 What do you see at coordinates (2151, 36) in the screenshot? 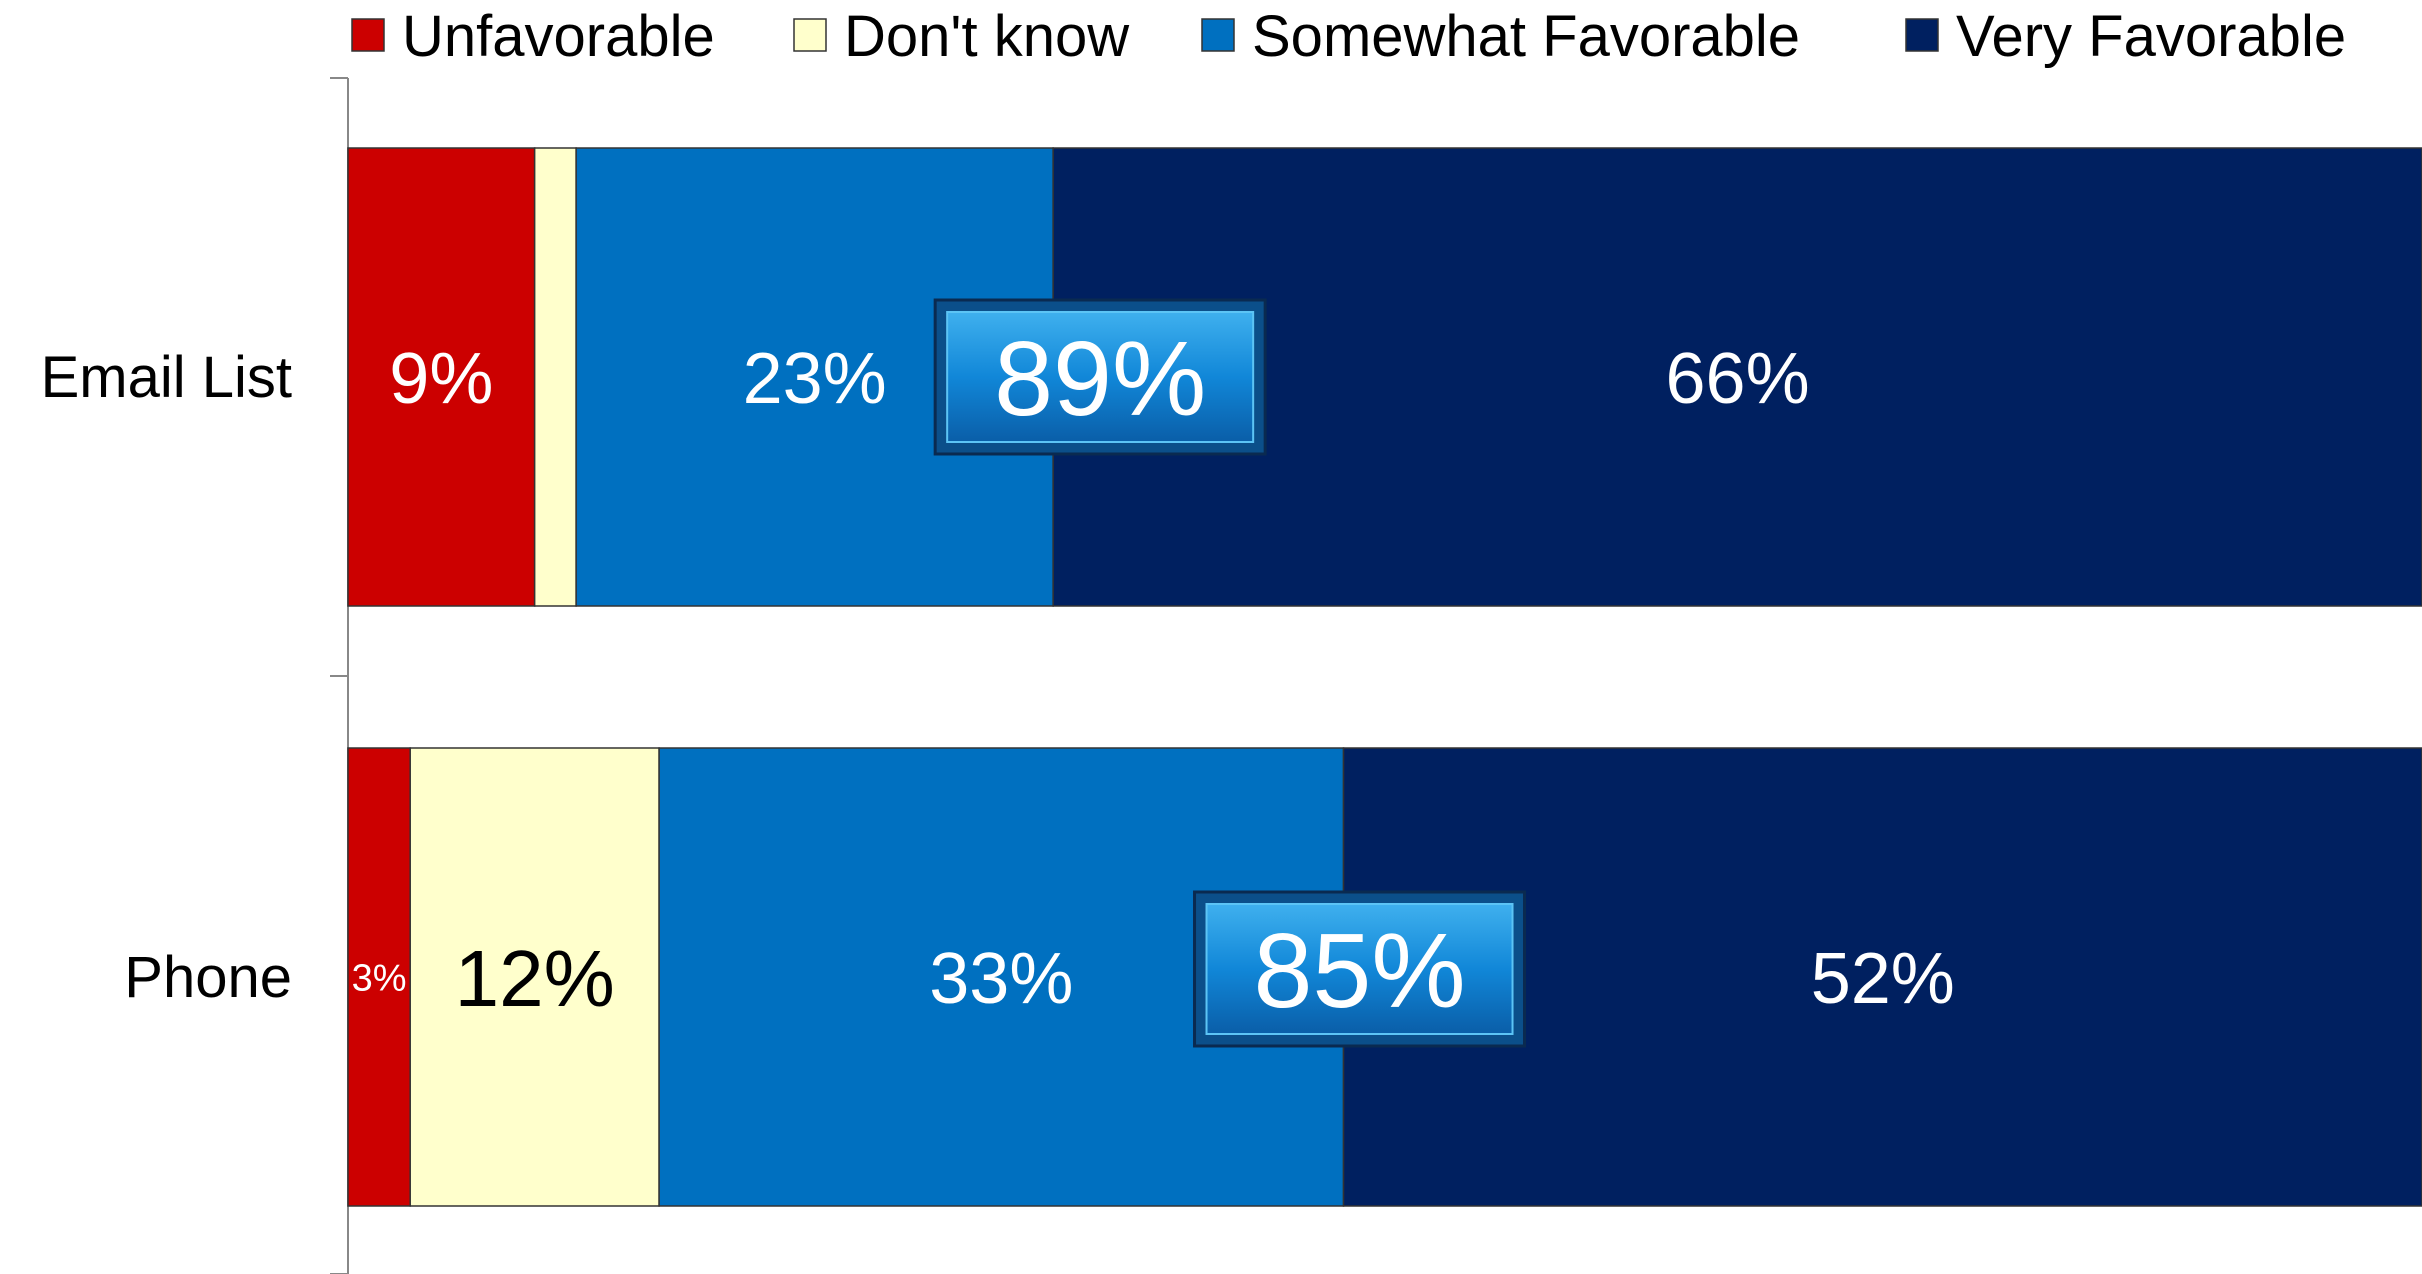
I see `legend-label-very-favorable: Very Favorable` at bounding box center [2151, 36].